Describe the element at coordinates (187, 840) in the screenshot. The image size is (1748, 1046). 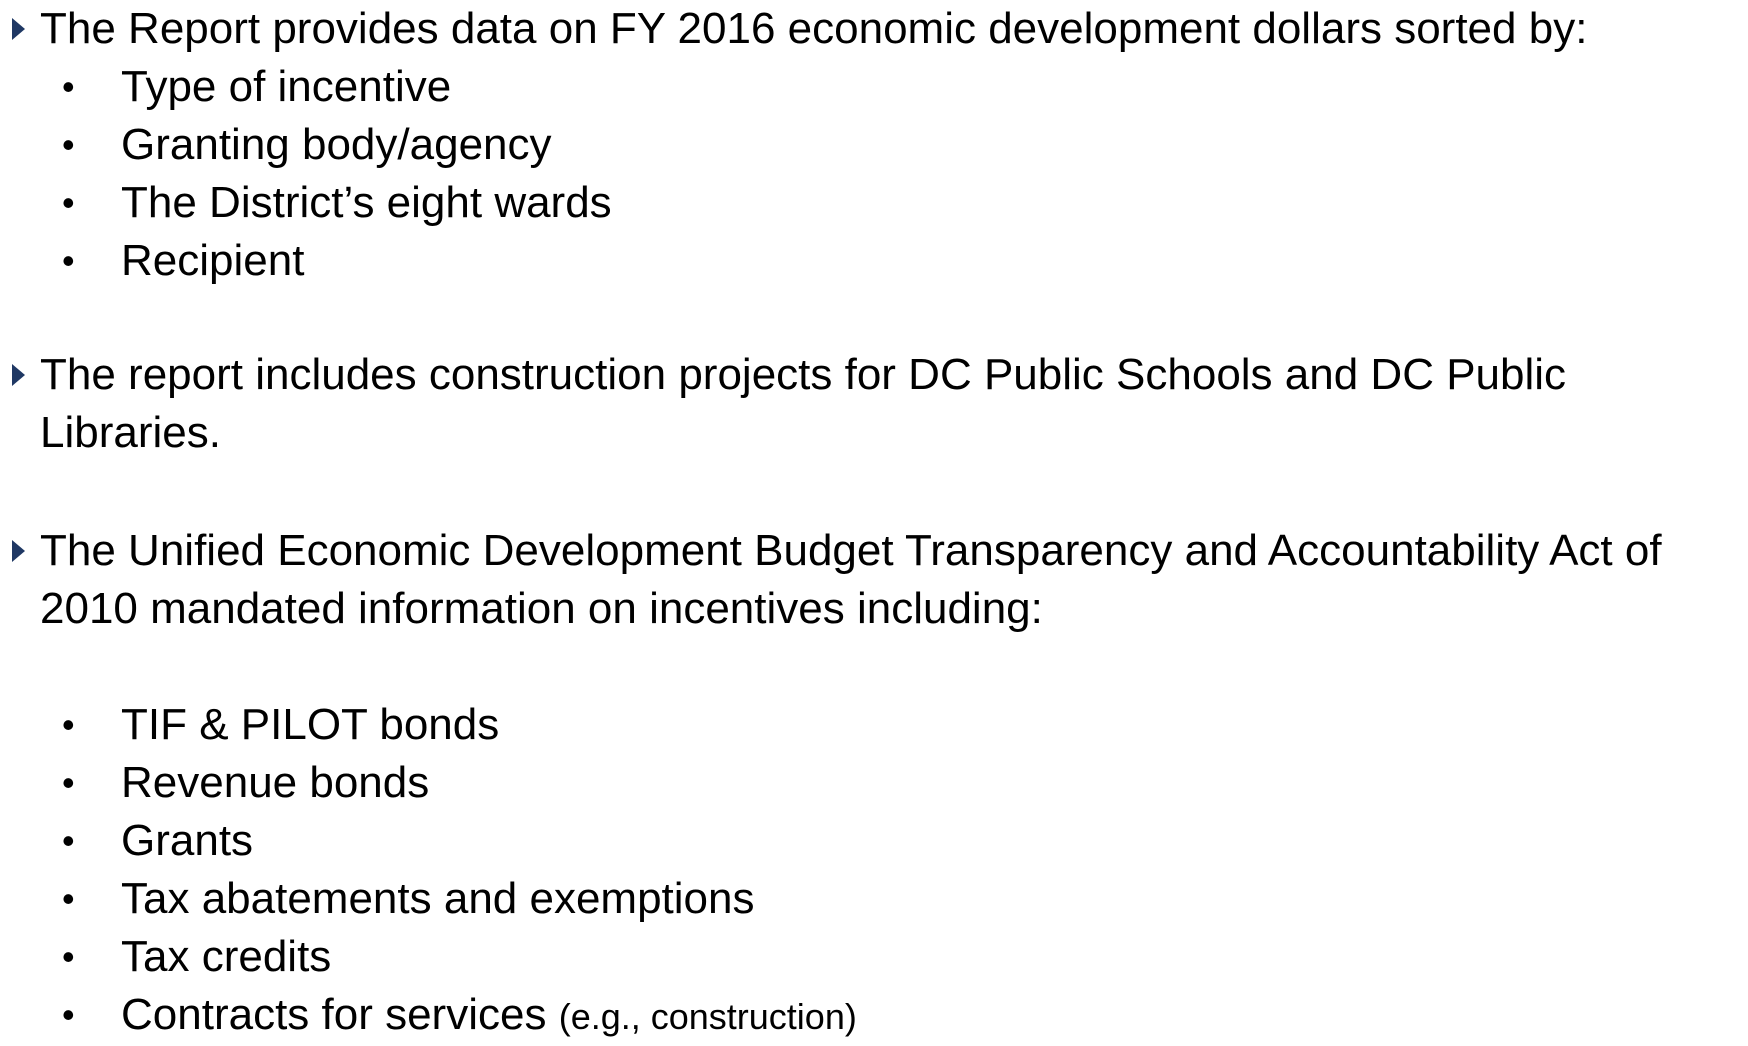
I see `sub-bullet-text: Grants` at that location.